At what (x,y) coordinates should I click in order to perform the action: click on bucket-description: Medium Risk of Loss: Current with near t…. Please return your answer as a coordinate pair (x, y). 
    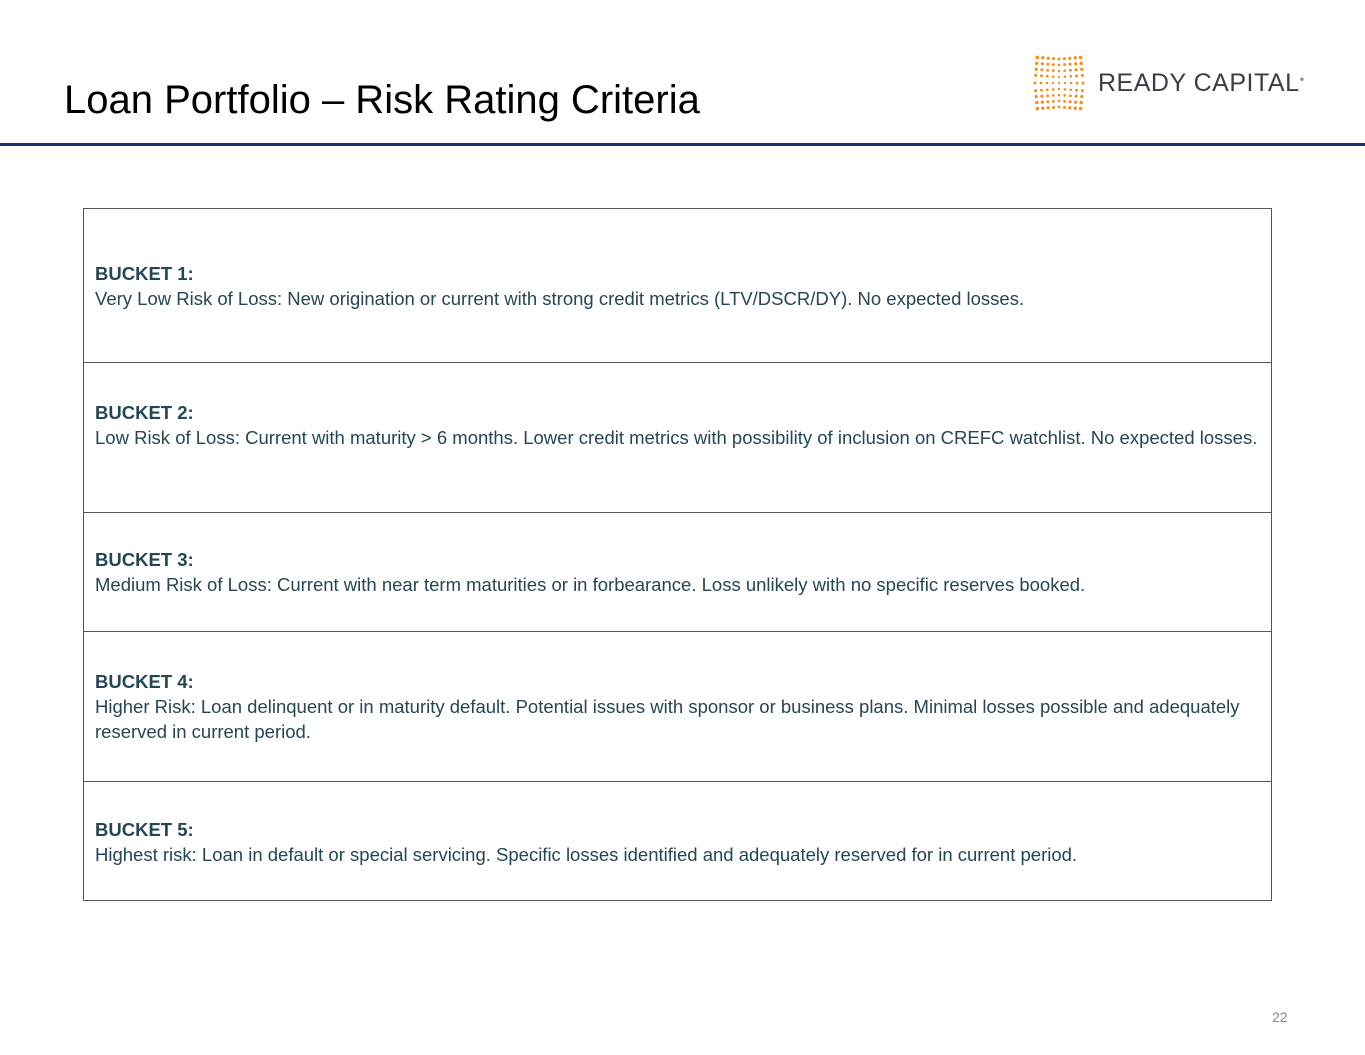
    Looking at the image, I should click on (590, 584).